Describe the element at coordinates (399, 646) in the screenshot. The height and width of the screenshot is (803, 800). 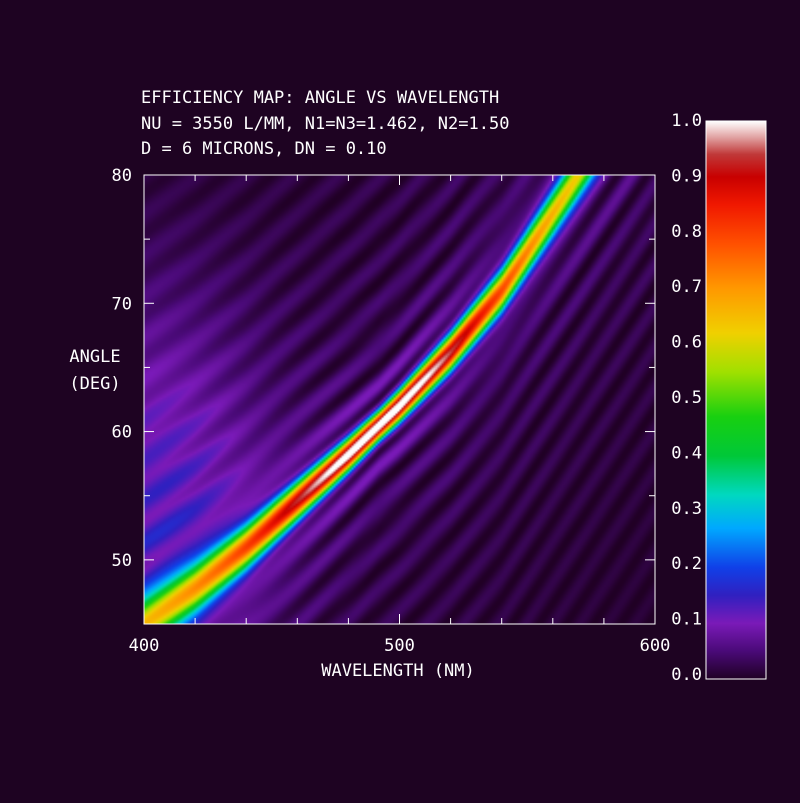
I see `x-tick-label: 500` at that location.